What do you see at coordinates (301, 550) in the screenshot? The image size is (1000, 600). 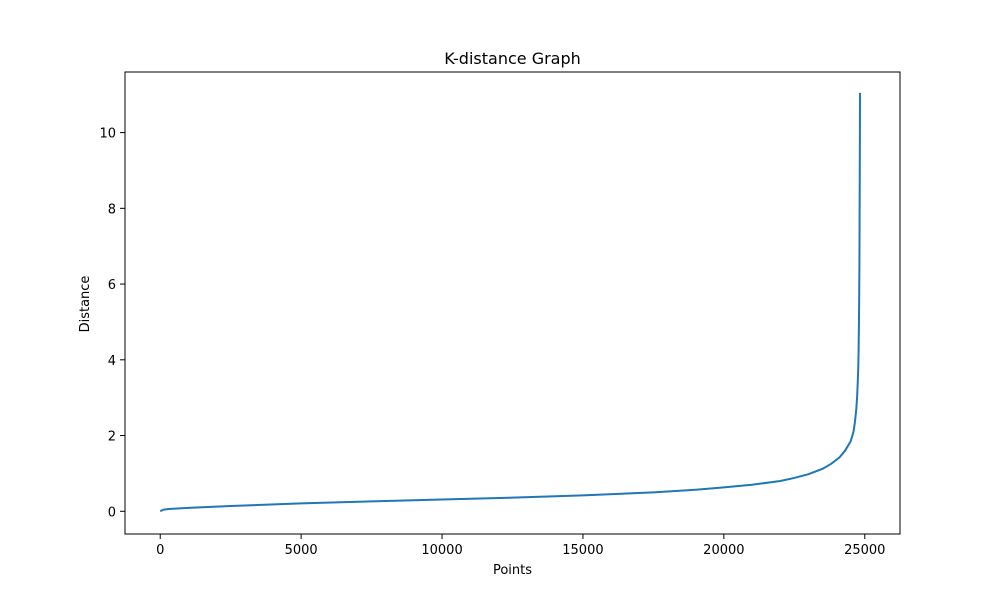 I see `x-tick-label: 5000` at bounding box center [301, 550].